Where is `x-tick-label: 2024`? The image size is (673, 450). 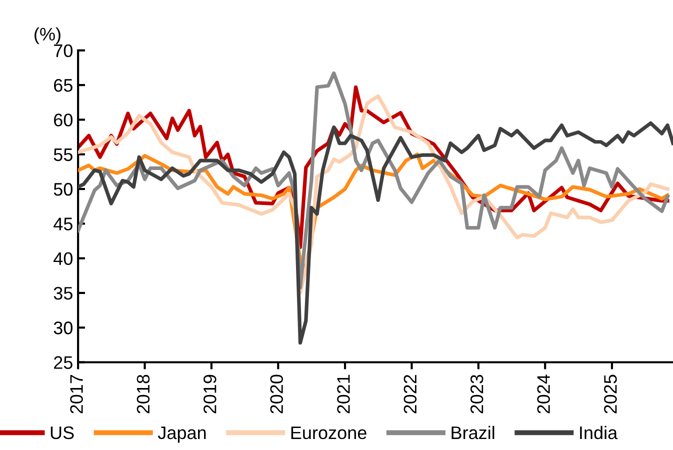 x-tick-label: 2024 is located at coordinates (543, 394).